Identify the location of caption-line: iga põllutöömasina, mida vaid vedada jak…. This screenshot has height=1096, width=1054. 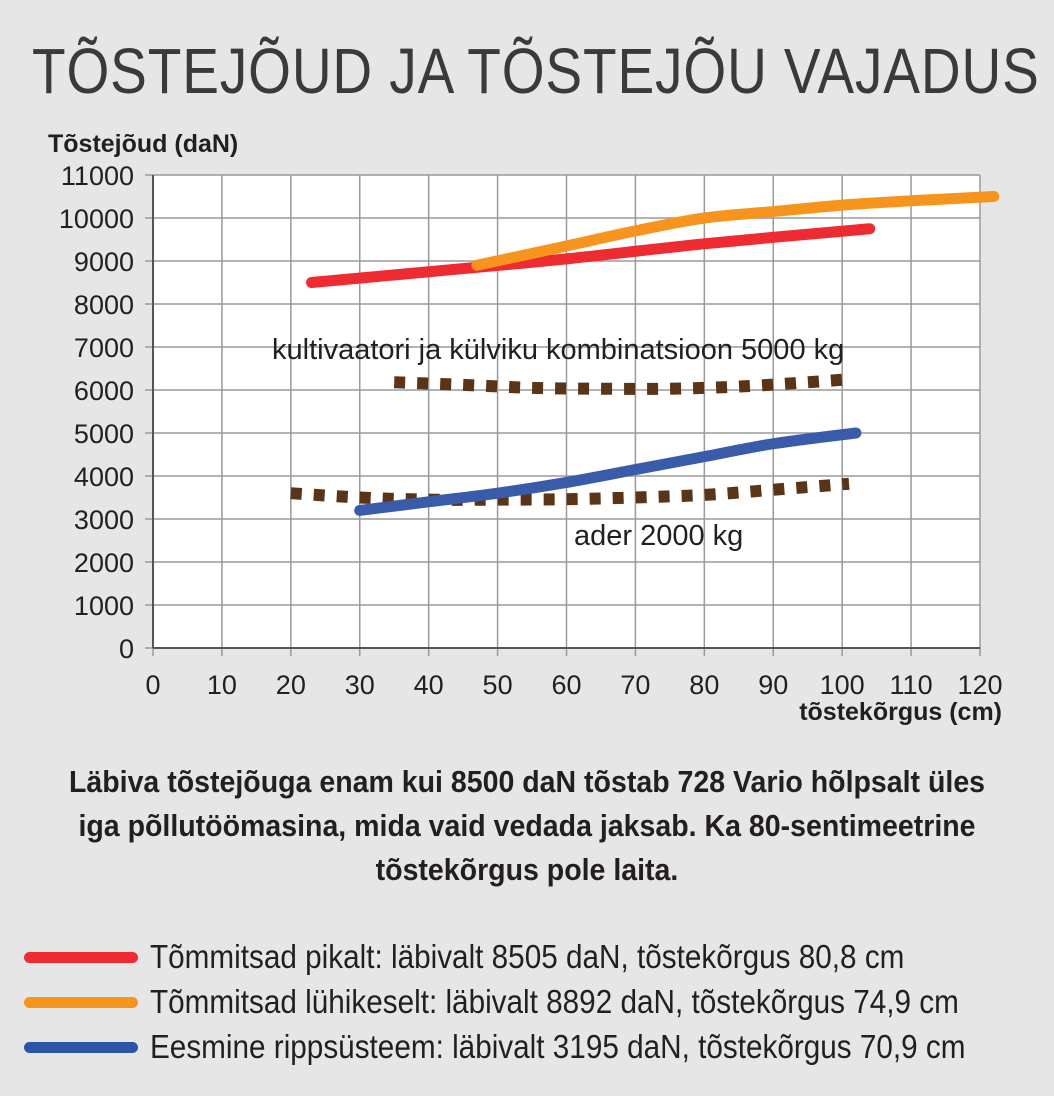
(527, 825).